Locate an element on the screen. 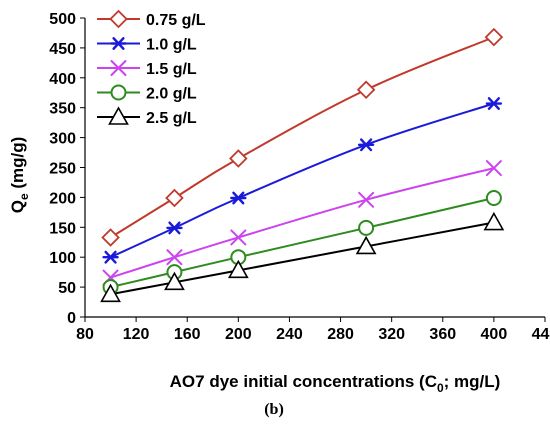  y-tick-label: 0 is located at coordinates (71, 318).